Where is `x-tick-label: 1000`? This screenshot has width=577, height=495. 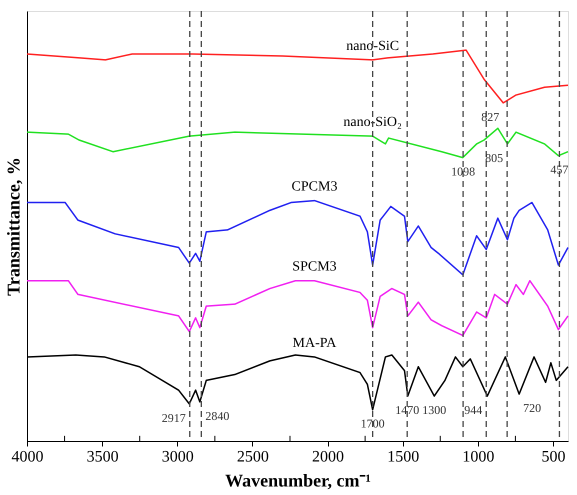
x-tick-label: 1000 is located at coordinates (478, 457).